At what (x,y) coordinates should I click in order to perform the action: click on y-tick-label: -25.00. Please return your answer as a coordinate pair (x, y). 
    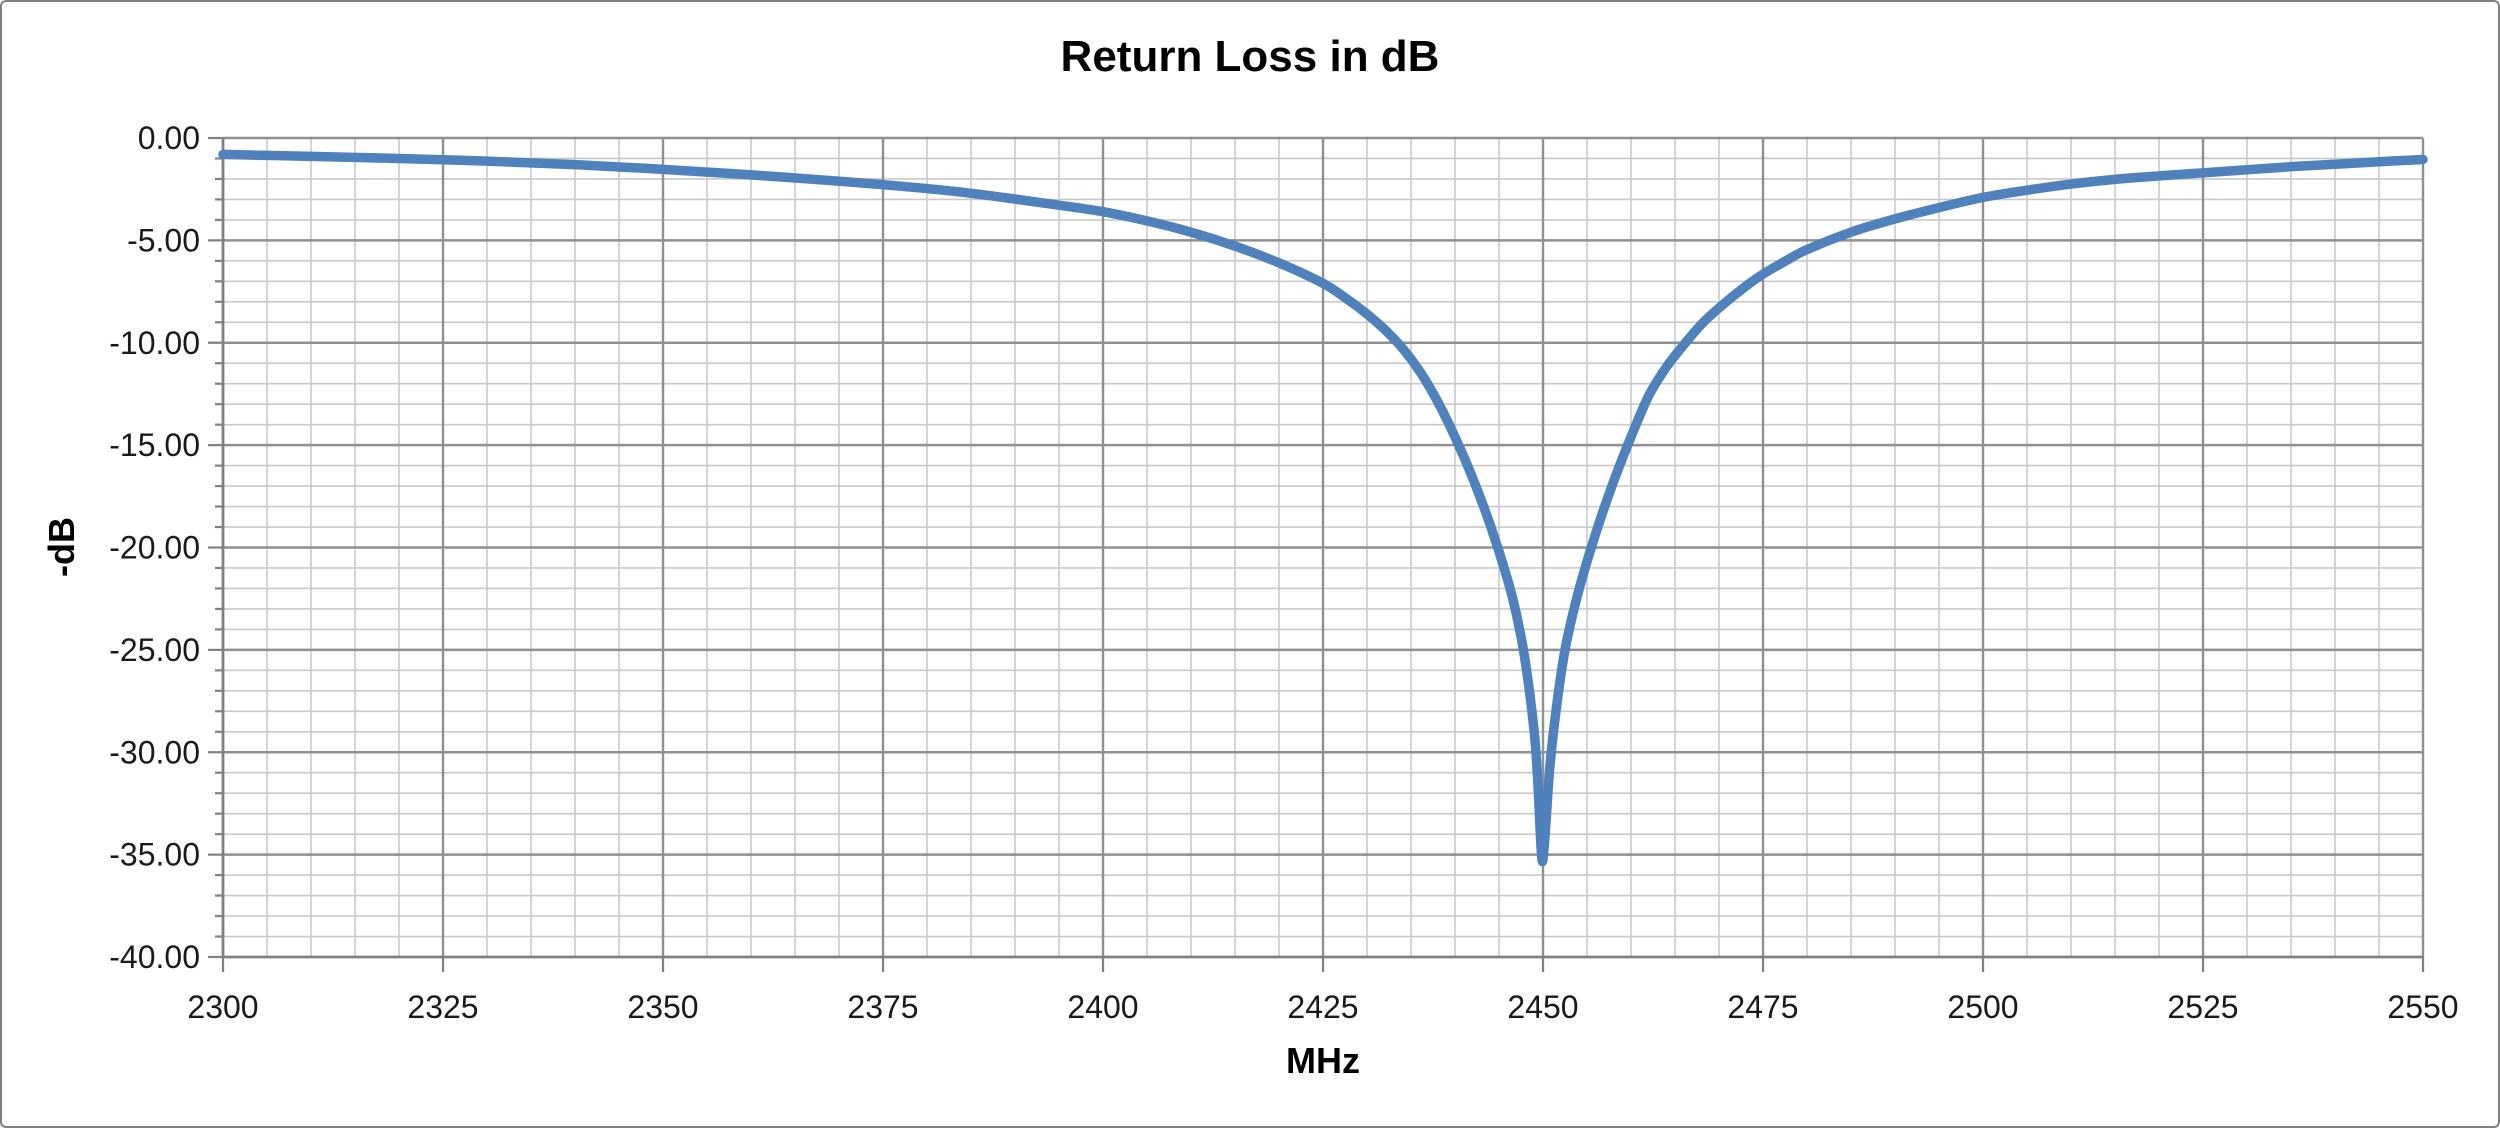
    Looking at the image, I should click on (154, 650).